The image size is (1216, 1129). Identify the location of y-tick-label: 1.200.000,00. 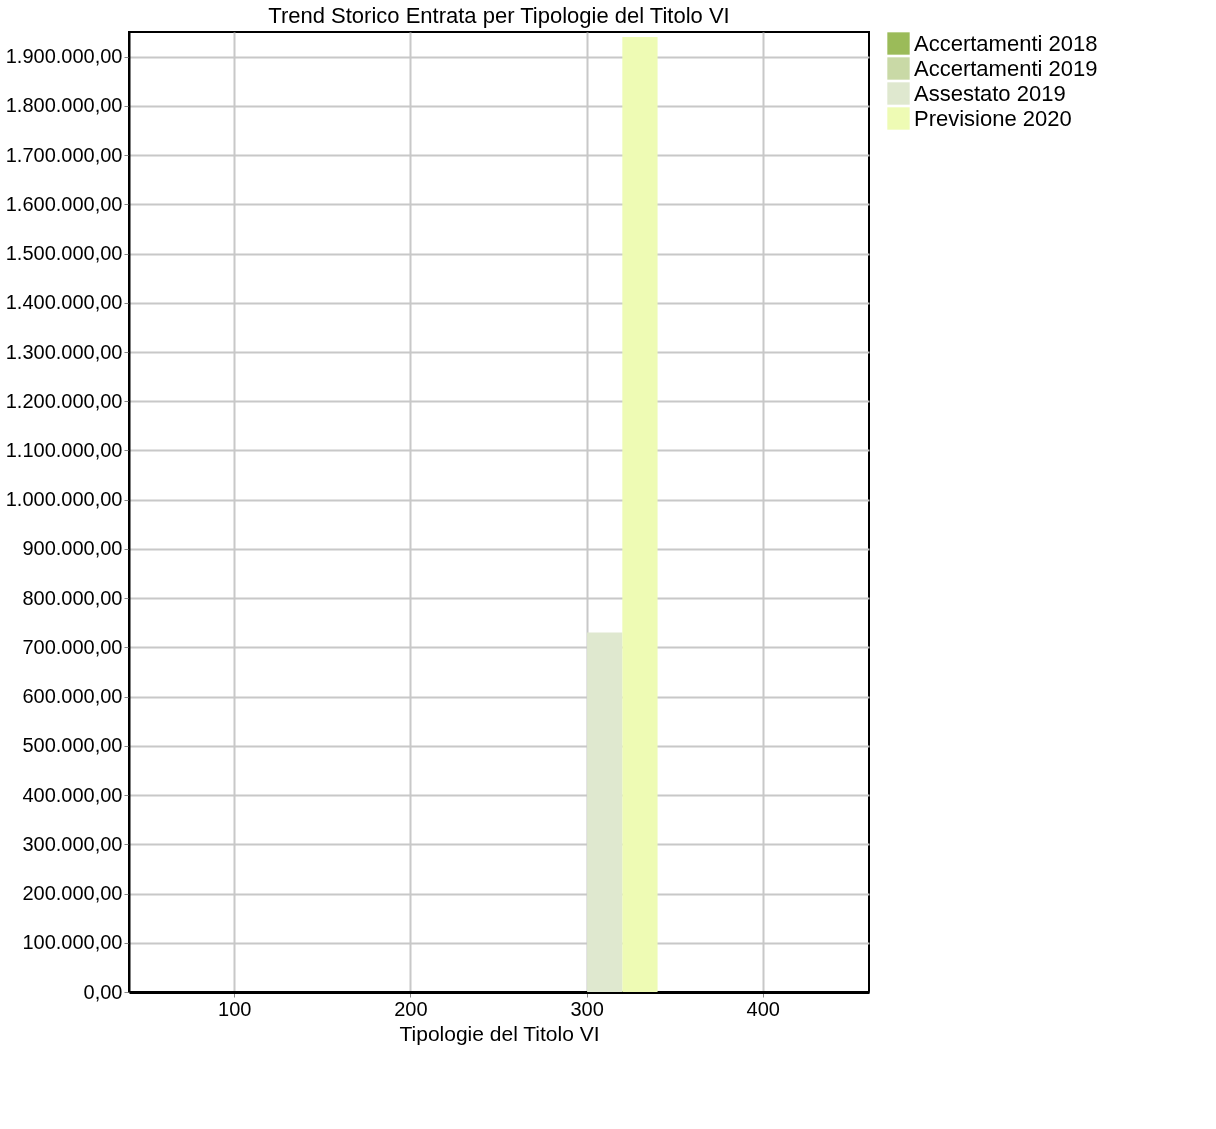
(64, 400).